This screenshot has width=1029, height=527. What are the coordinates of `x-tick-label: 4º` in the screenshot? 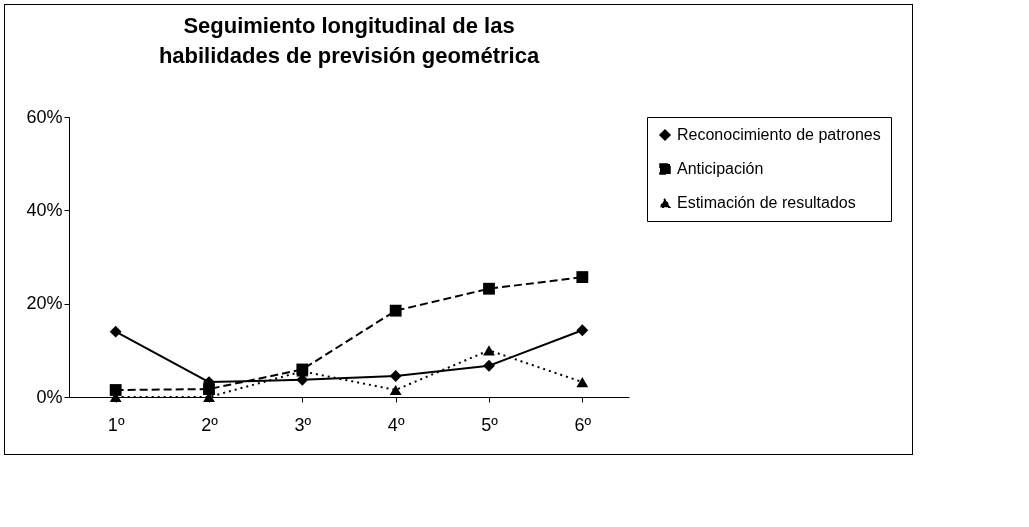 It's located at (396, 424).